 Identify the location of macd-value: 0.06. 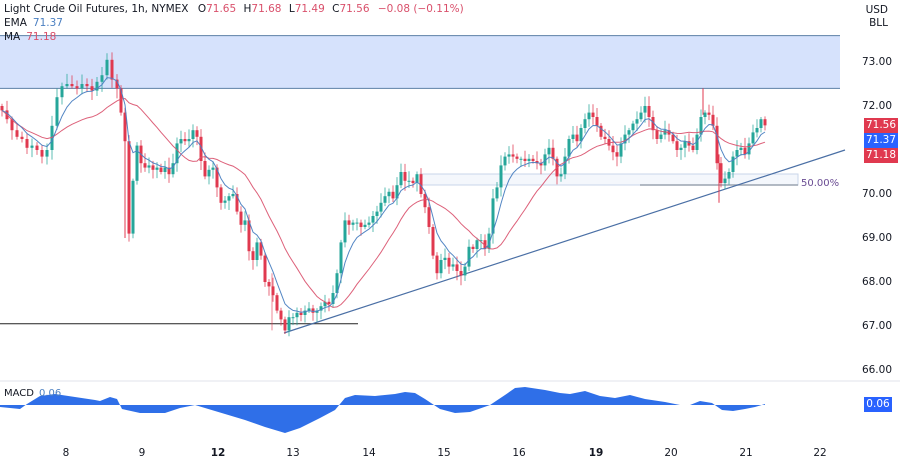
(50, 393).